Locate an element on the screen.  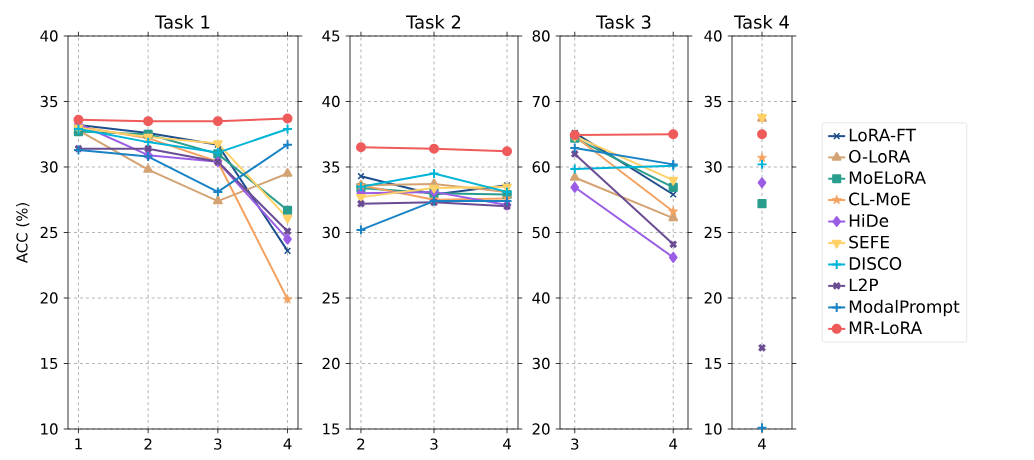
legend-label: SEFE is located at coordinates (869, 242).